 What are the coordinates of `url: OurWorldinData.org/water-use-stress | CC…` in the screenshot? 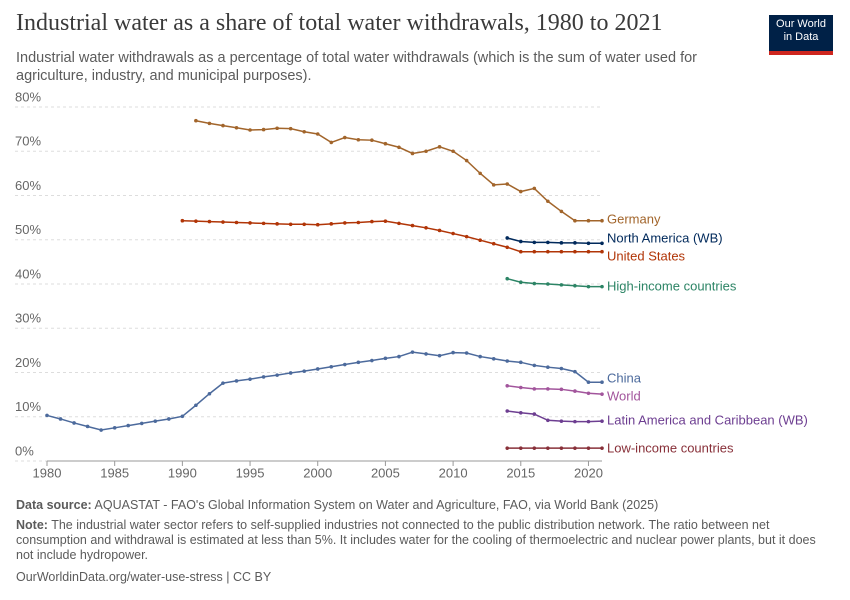 It's located at (144, 577).